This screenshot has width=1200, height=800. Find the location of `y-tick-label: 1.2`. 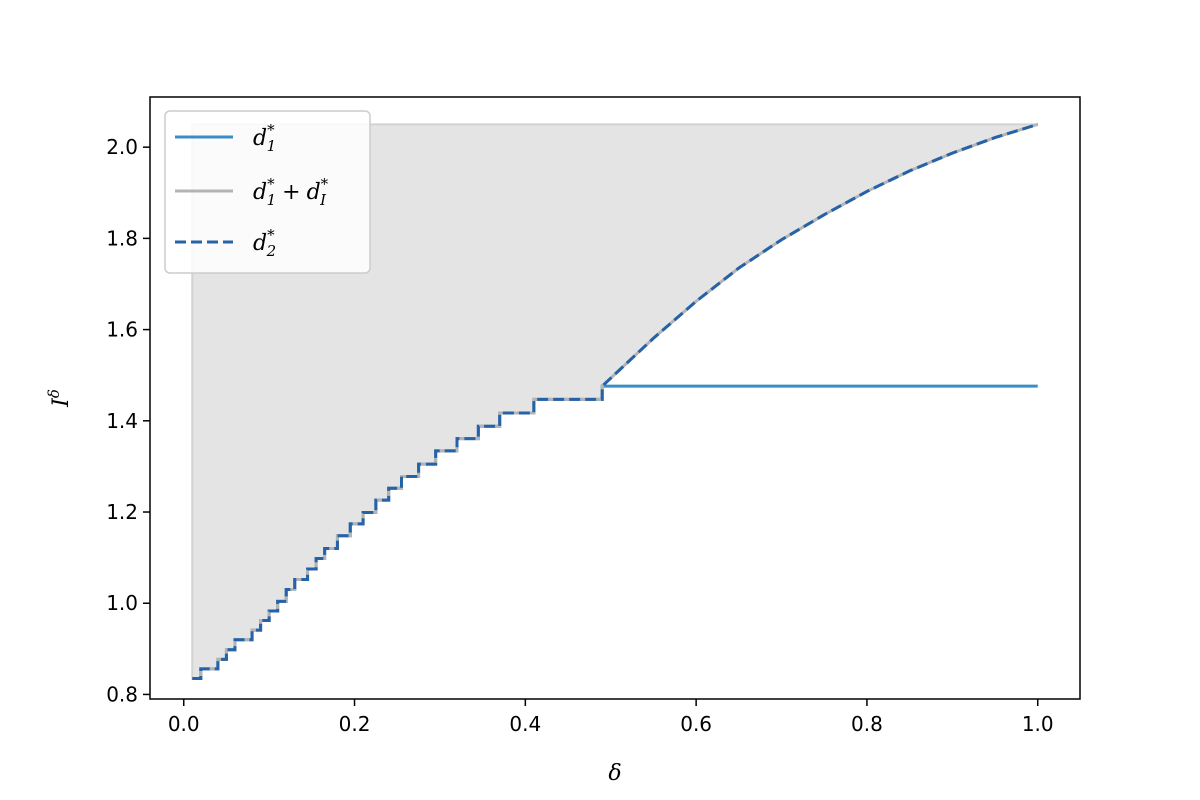

y-tick-label: 1.2 is located at coordinates (122, 512).